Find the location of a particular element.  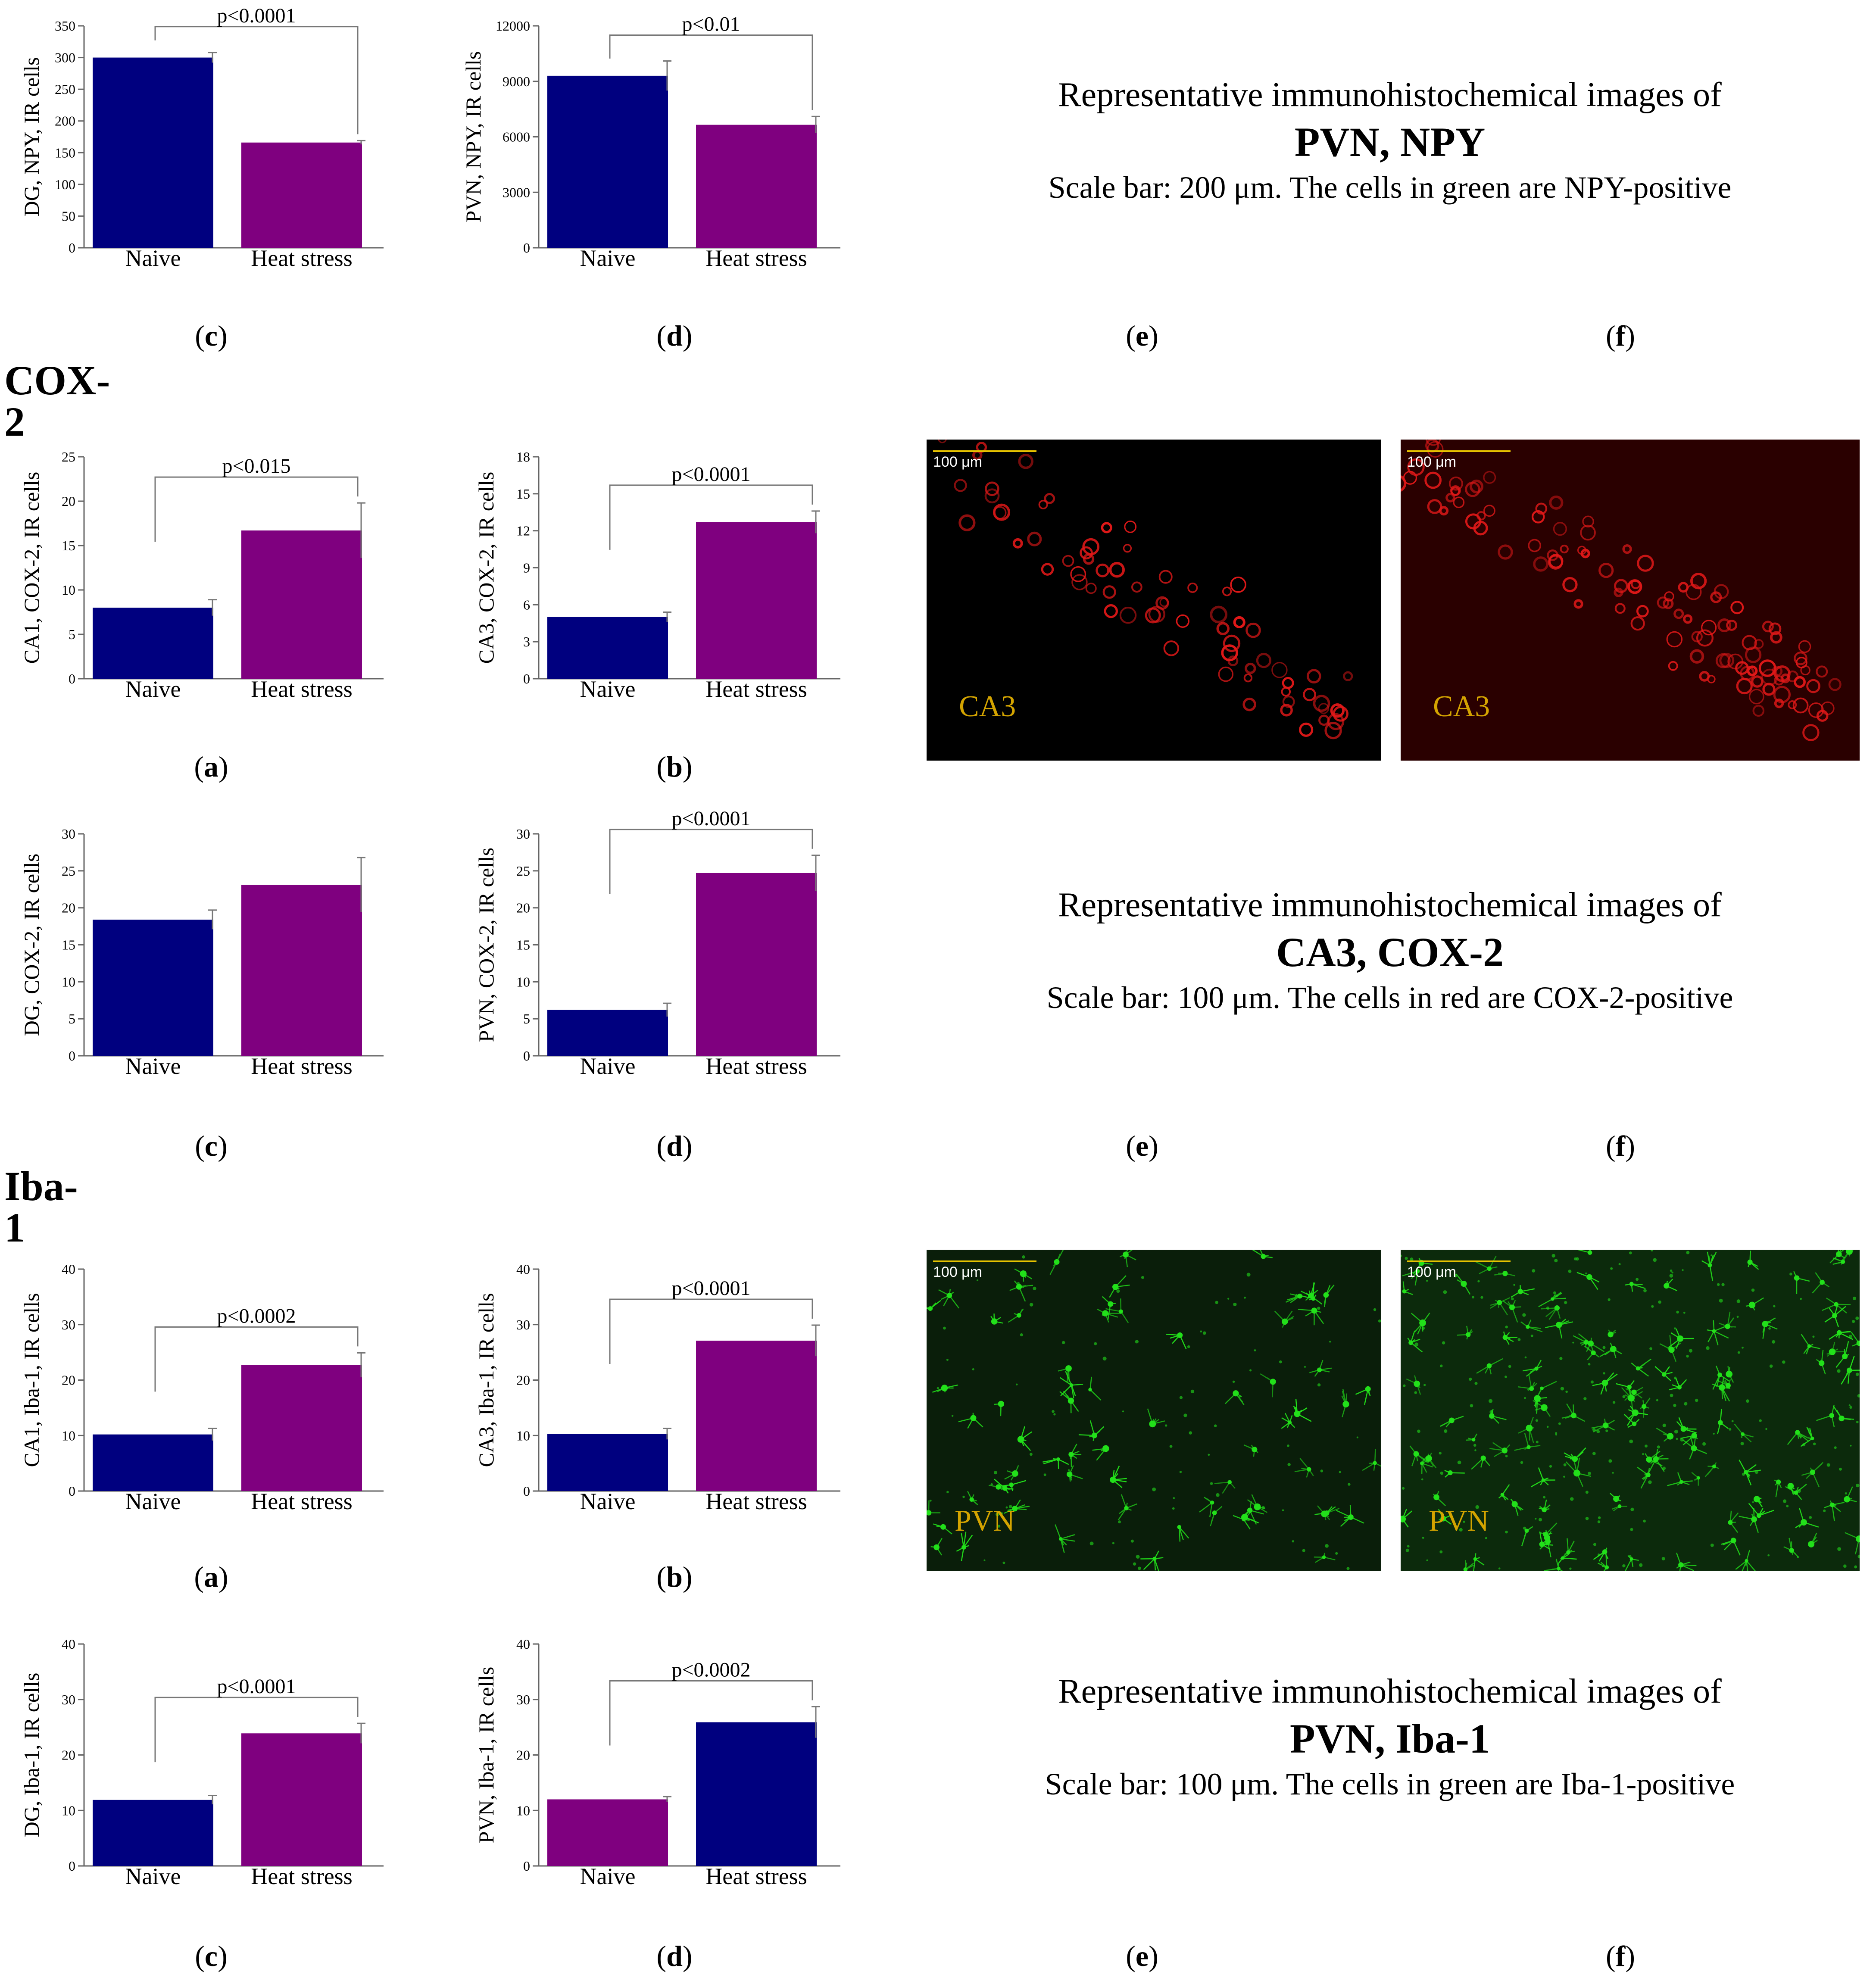

y-tick-label: 25 is located at coordinates (68, 871).